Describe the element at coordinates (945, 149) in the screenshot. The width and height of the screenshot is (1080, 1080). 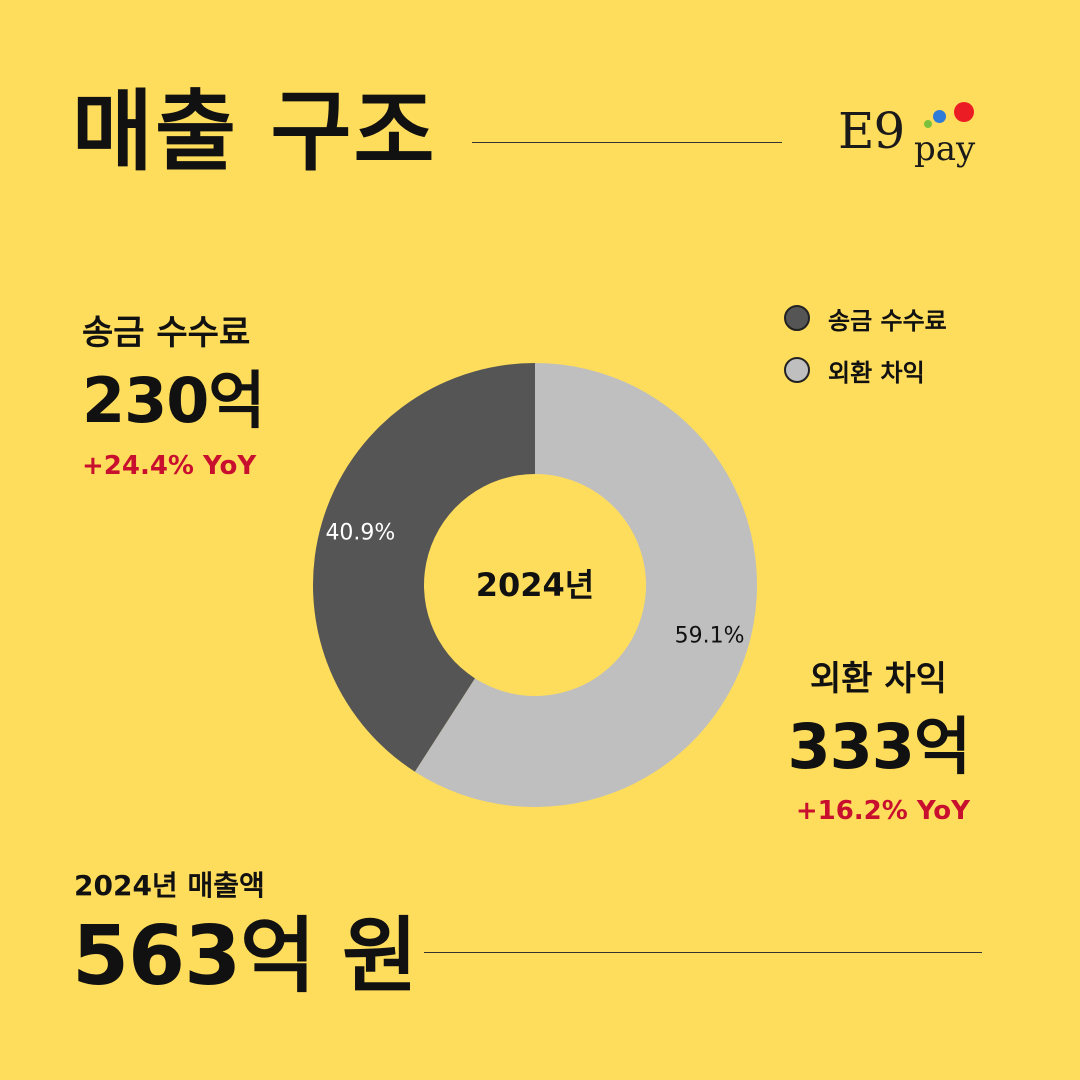
I see `logo-text-sub: pay` at that location.